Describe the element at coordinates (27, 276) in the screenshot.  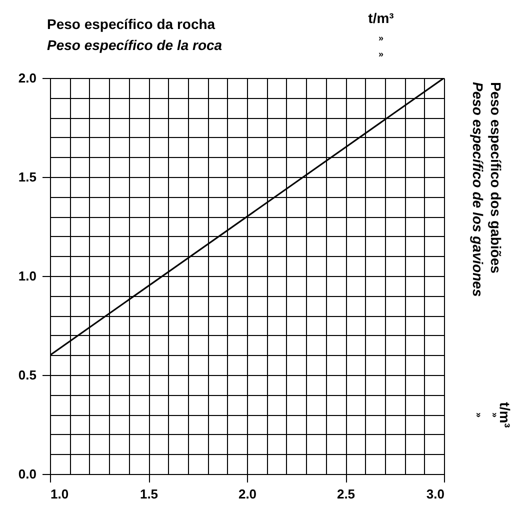
I see `y-tick-label: 1.0` at that location.